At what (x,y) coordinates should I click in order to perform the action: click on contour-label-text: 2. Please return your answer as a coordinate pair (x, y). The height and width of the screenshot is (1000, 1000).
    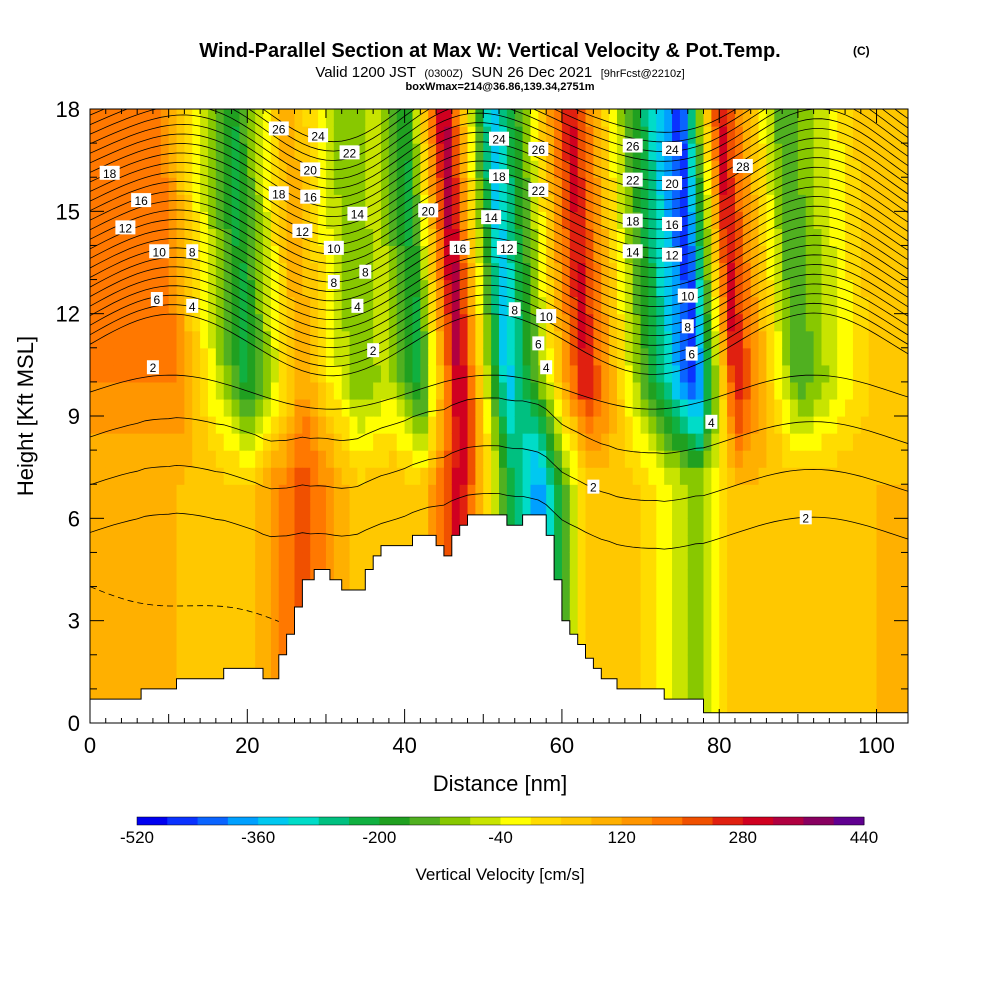
    Looking at the image, I should click on (153, 368).